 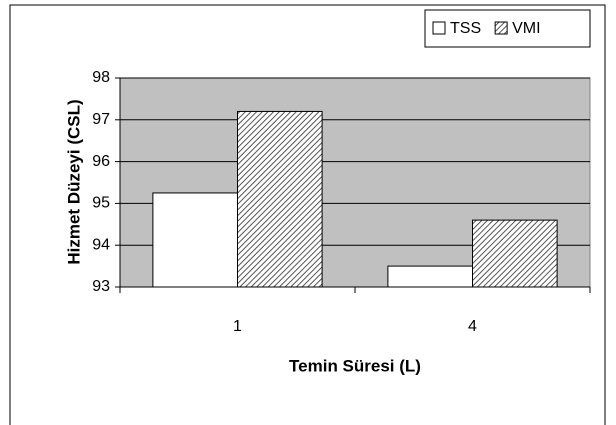 What do you see at coordinates (355, 365) in the screenshot?
I see `x-axis-label: Temin Süresi (L)` at bounding box center [355, 365].